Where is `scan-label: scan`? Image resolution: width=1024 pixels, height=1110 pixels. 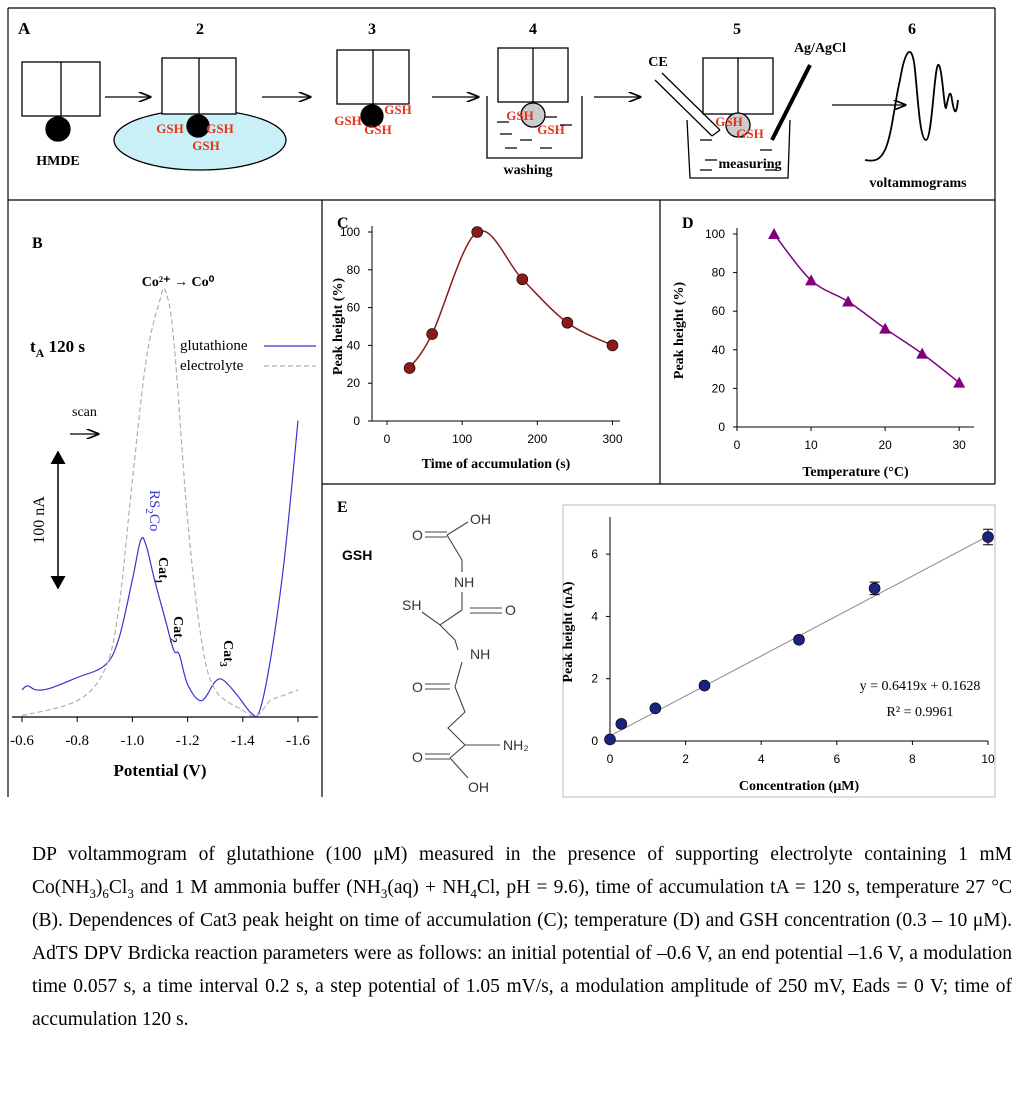 scan-label: scan is located at coordinates (84, 412).